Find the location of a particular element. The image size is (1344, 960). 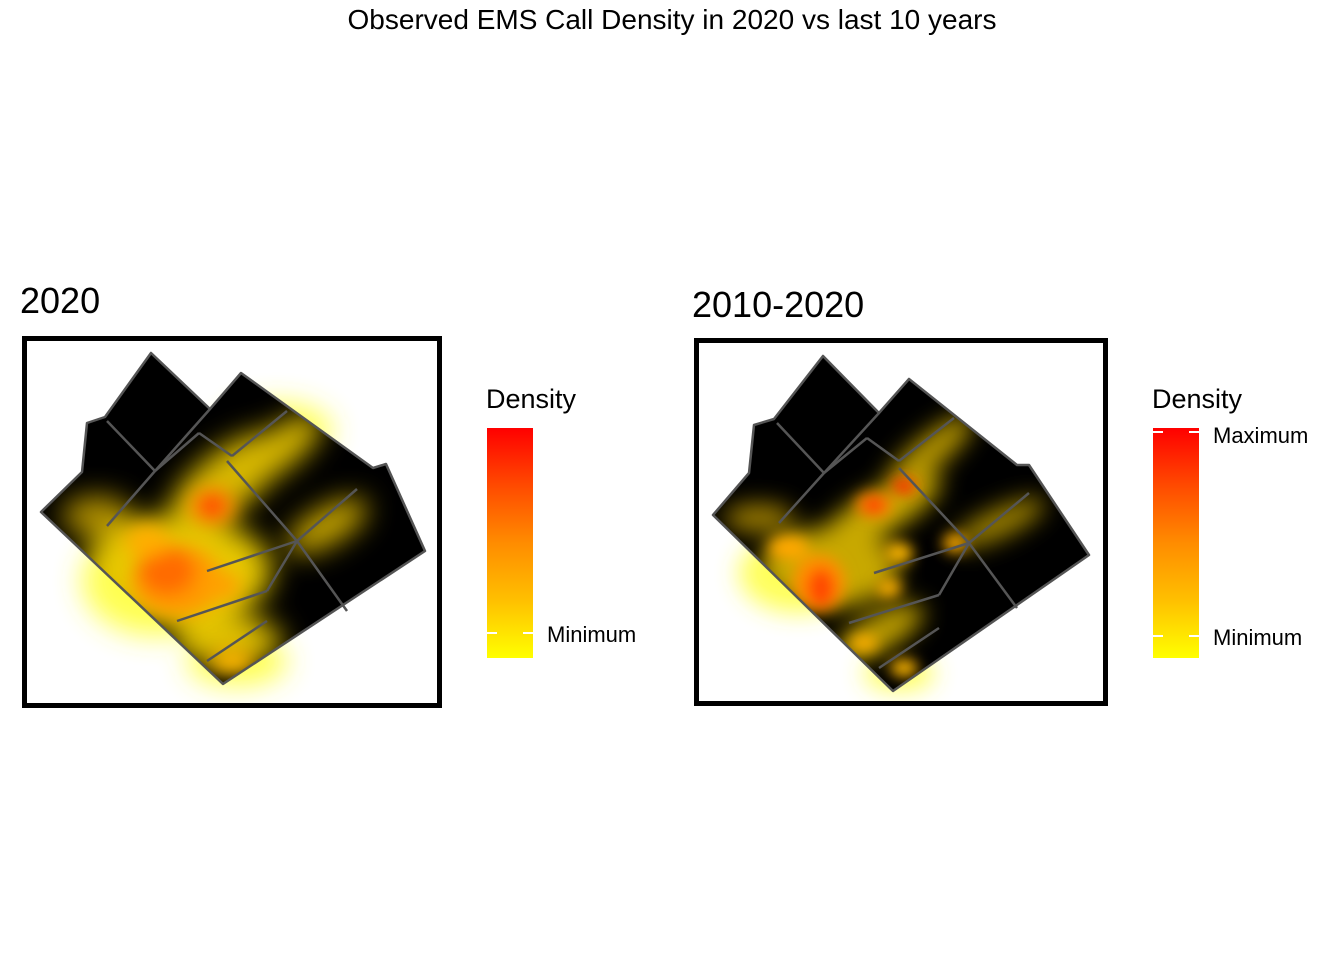

legend-tick-max-2010-2020 is located at coordinates (1158, 432).